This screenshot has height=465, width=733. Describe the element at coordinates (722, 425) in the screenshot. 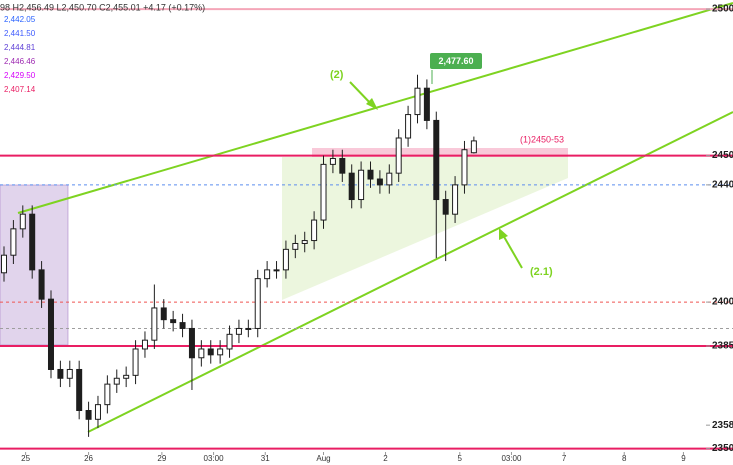

I see `y-tick-label: 2358` at that location.